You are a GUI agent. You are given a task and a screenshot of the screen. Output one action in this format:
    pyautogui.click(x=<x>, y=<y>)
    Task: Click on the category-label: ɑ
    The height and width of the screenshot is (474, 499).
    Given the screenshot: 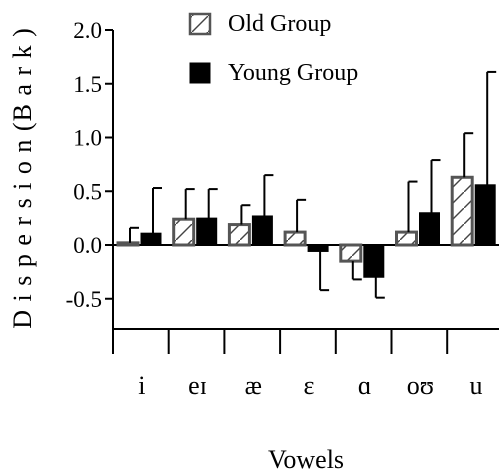 What is the action you would take?
    pyautogui.click(x=365, y=385)
    